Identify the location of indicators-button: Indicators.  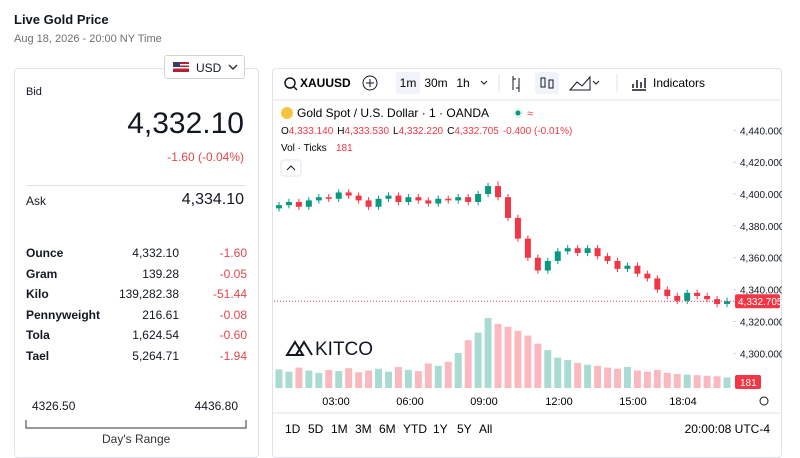
(679, 83).